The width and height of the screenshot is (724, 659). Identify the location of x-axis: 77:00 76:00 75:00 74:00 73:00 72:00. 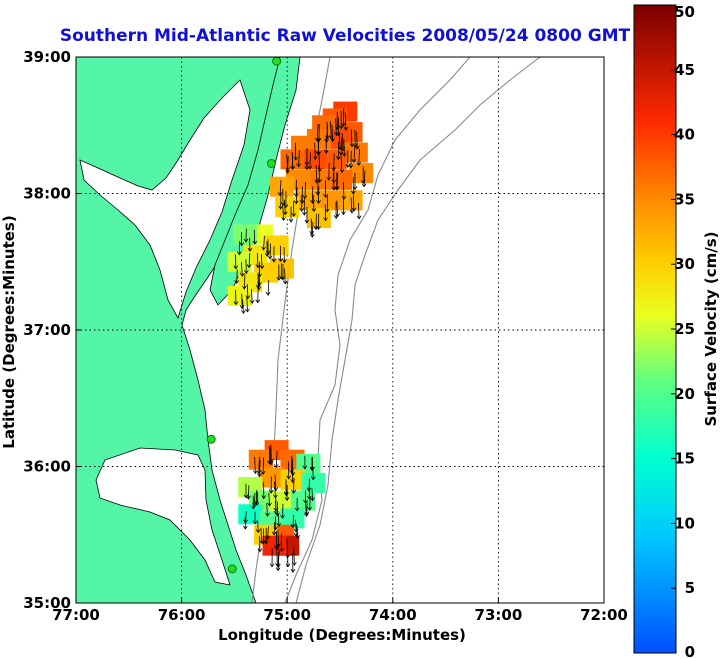
(340, 611).